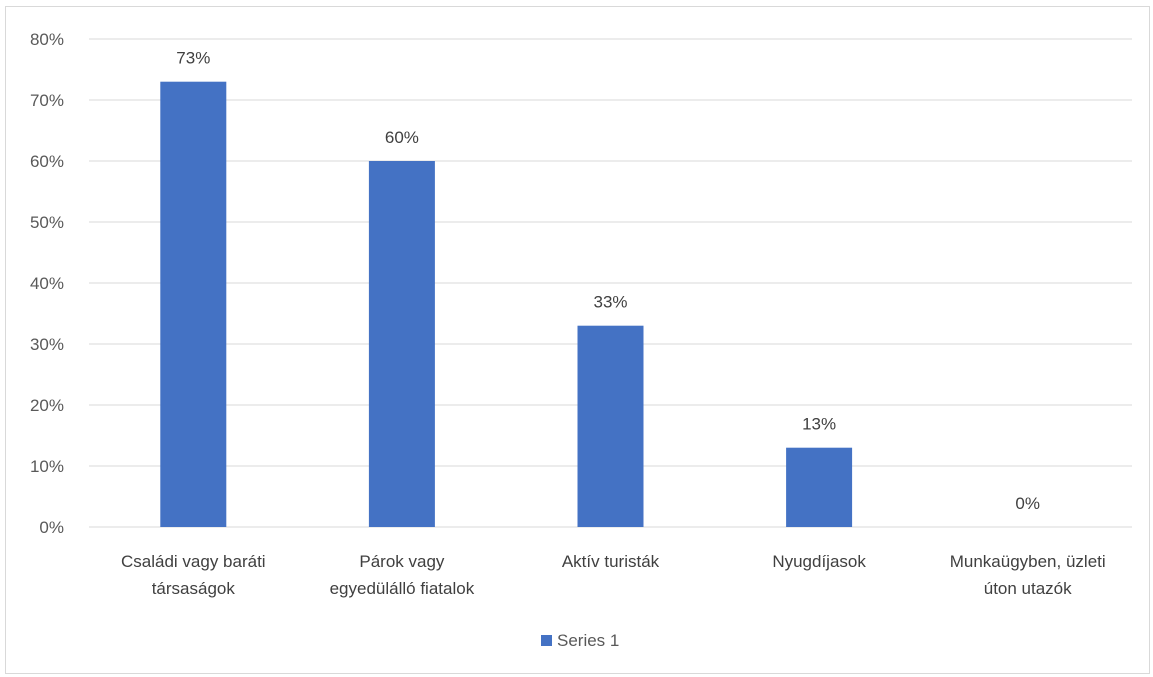 The height and width of the screenshot is (677, 1153). I want to click on x-category-label: úton utazók, so click(1028, 588).